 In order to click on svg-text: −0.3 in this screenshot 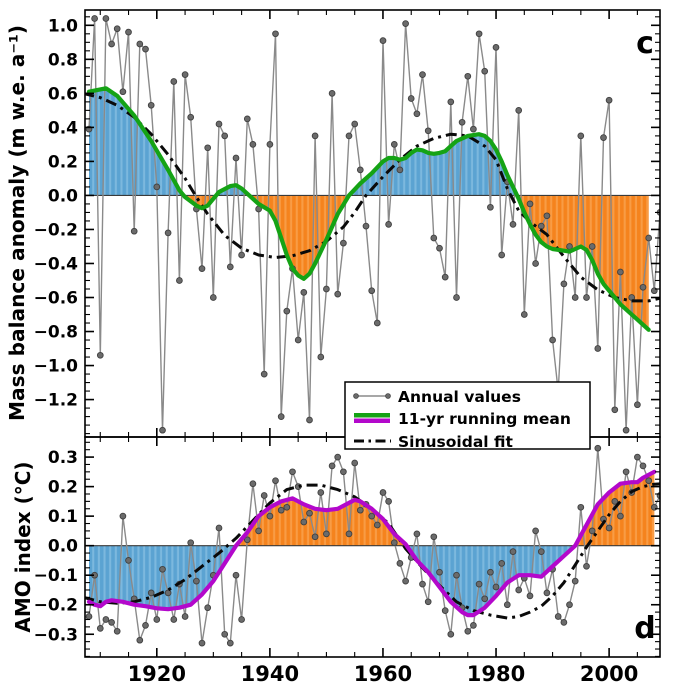, I will do `click(56, 635)`.